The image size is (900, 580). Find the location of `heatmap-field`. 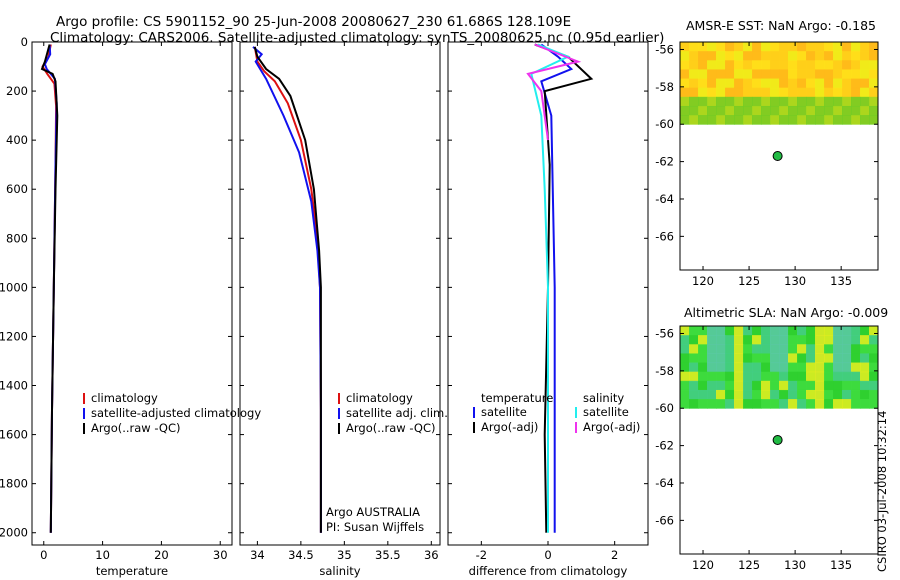

heatmap-field is located at coordinates (779, 83).